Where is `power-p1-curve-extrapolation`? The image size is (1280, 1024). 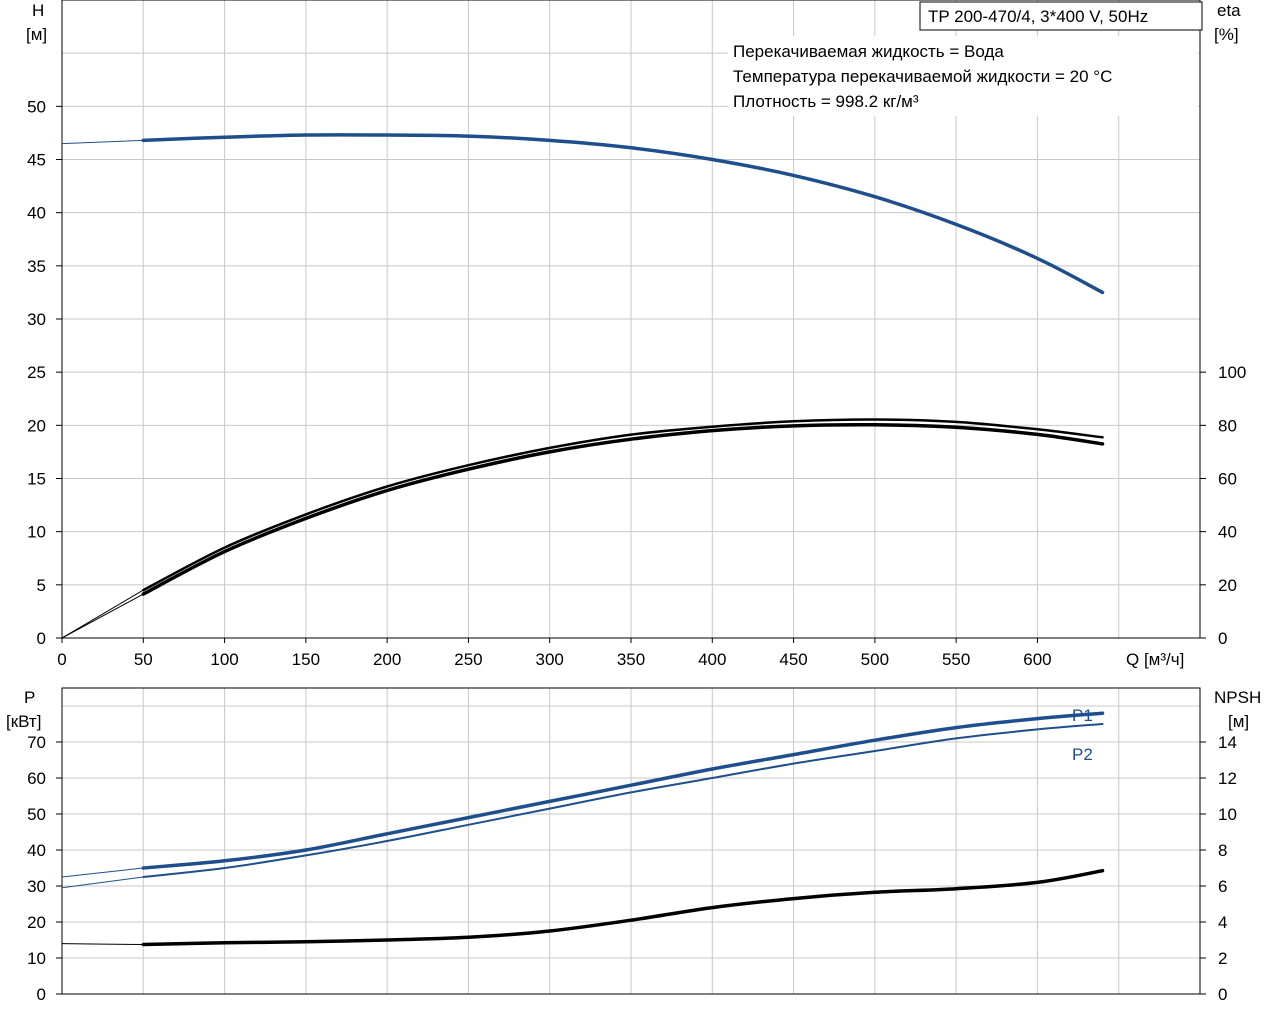
power-p1-curve-extrapolation is located at coordinates (102, 872).